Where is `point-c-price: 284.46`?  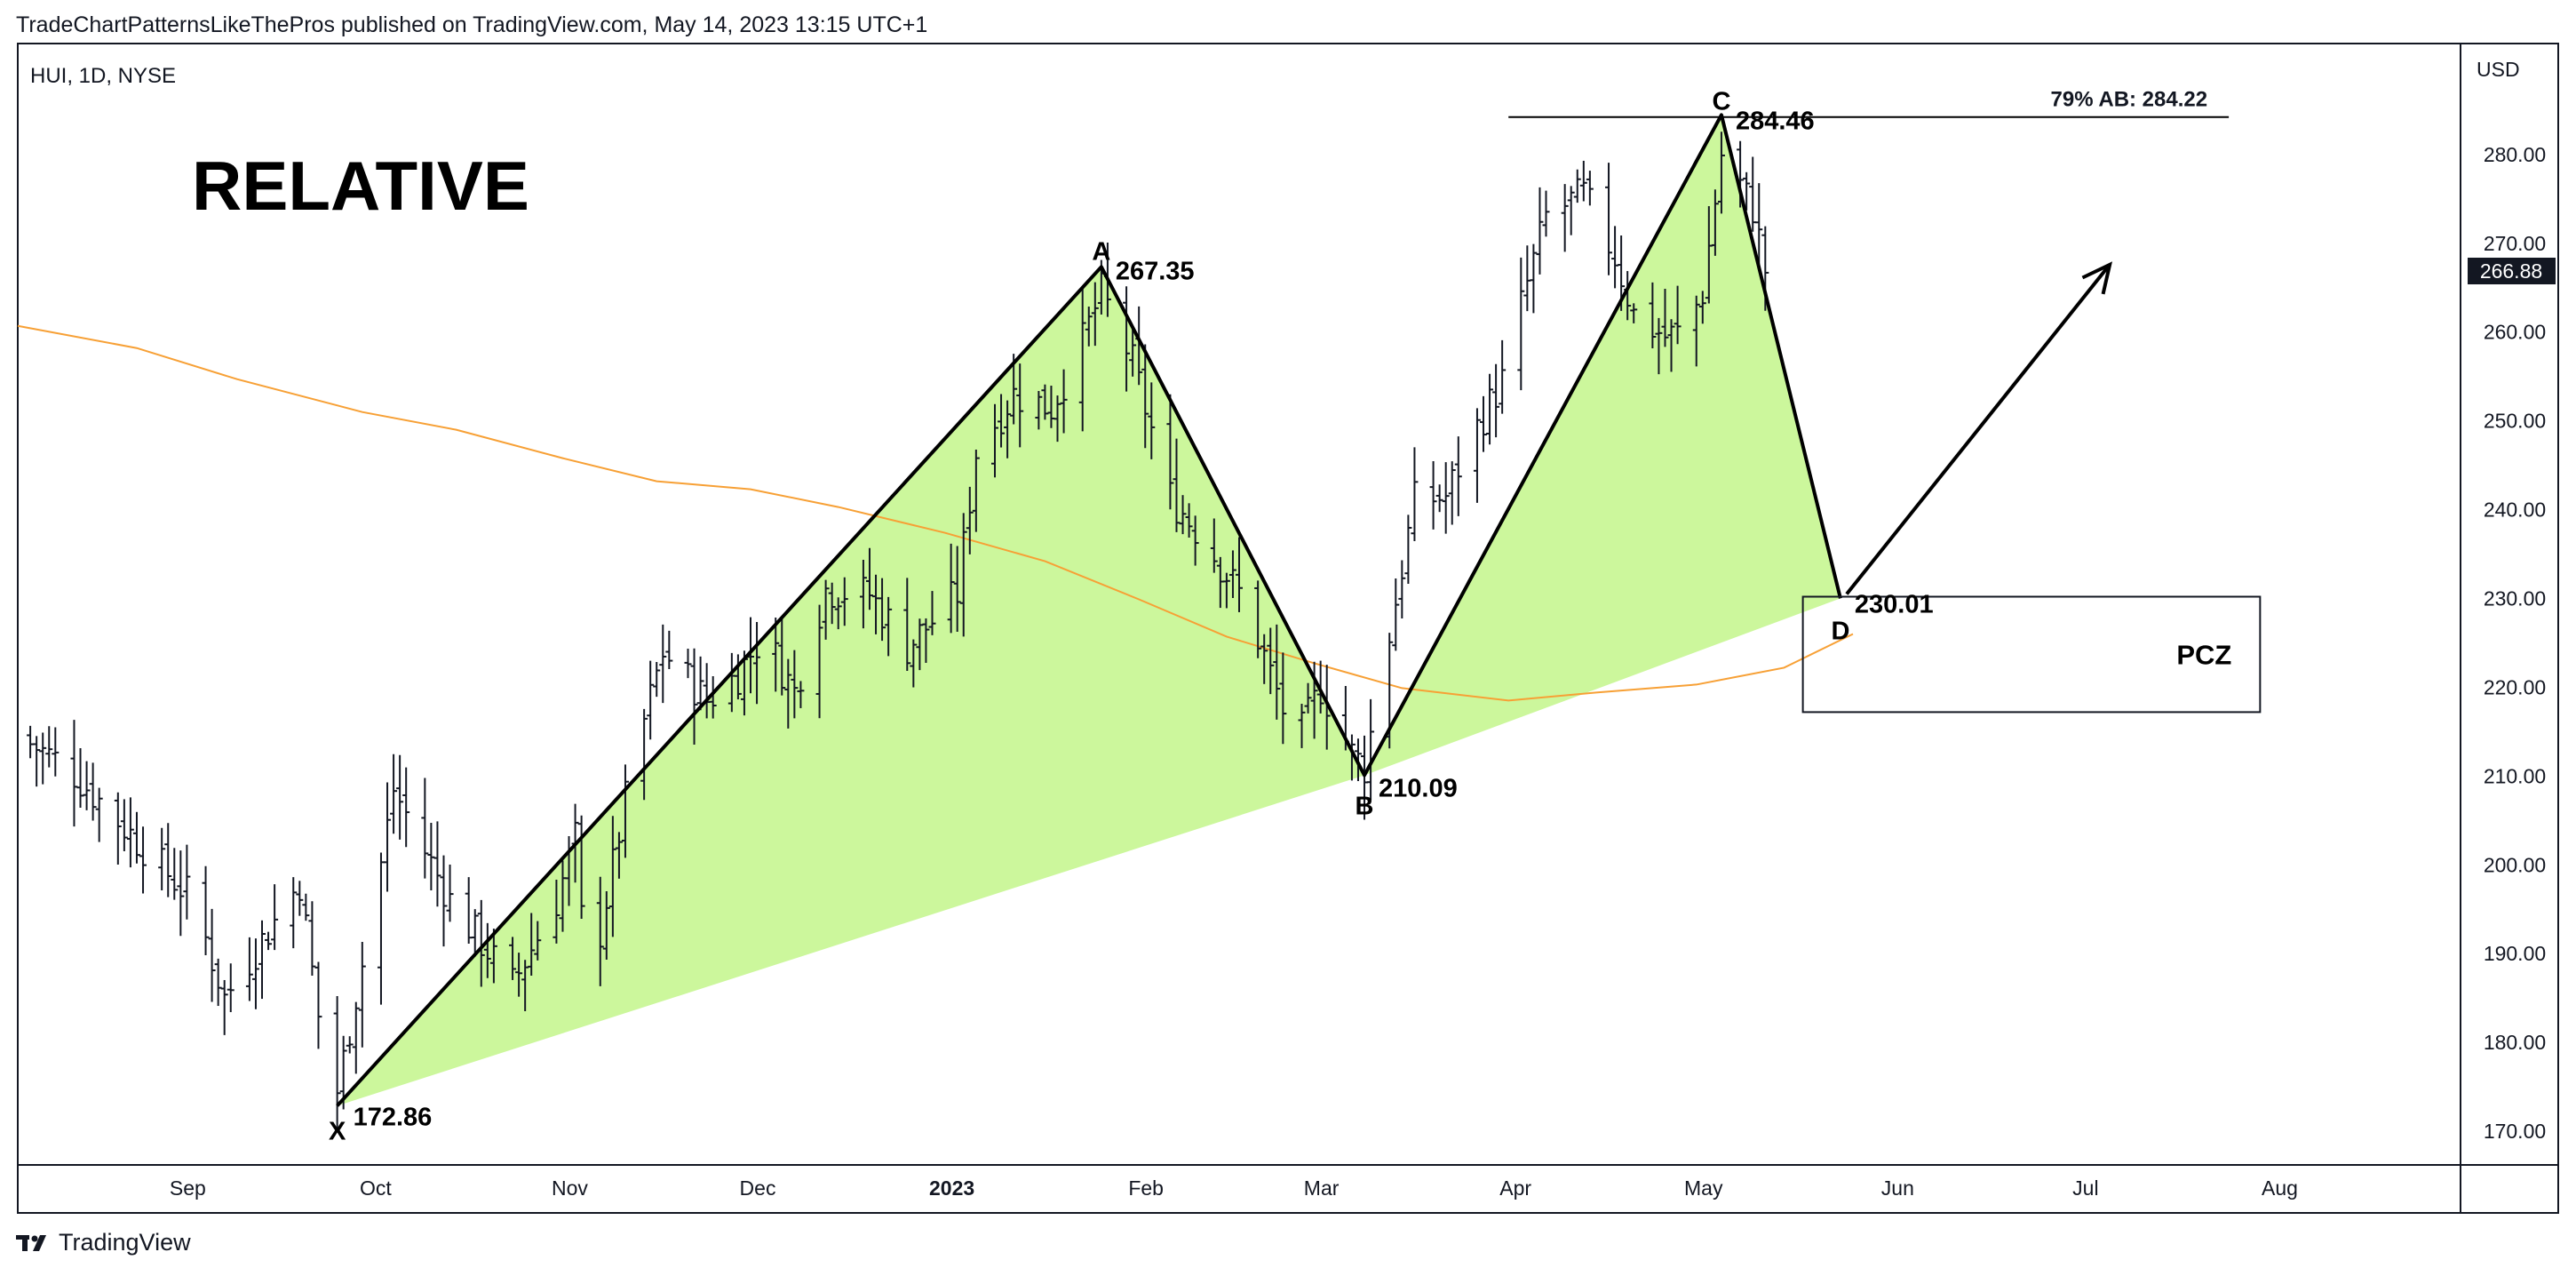
point-c-price: 284.46 is located at coordinates (1775, 121).